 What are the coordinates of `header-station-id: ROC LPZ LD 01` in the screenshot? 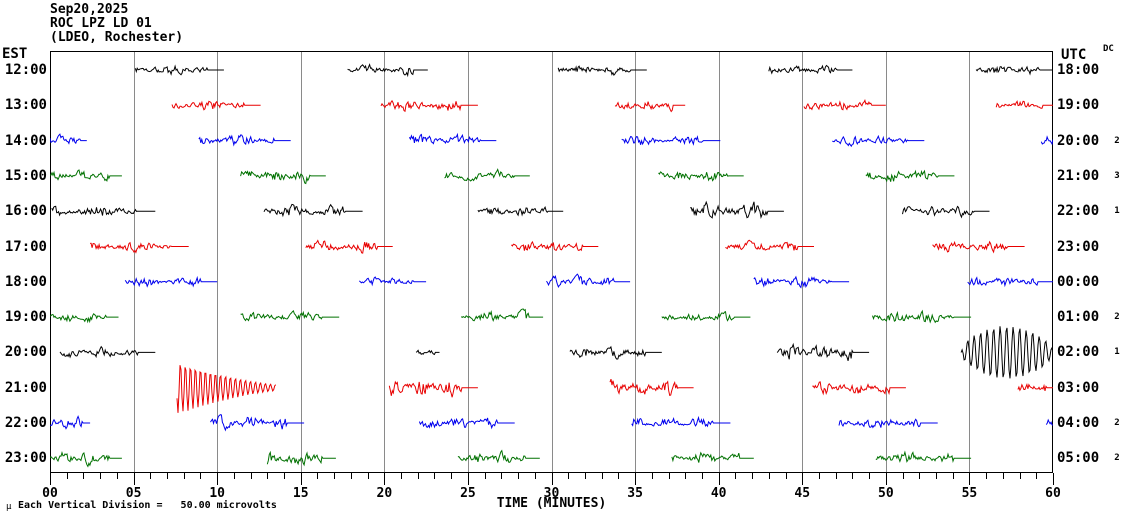 It's located at (101, 23).